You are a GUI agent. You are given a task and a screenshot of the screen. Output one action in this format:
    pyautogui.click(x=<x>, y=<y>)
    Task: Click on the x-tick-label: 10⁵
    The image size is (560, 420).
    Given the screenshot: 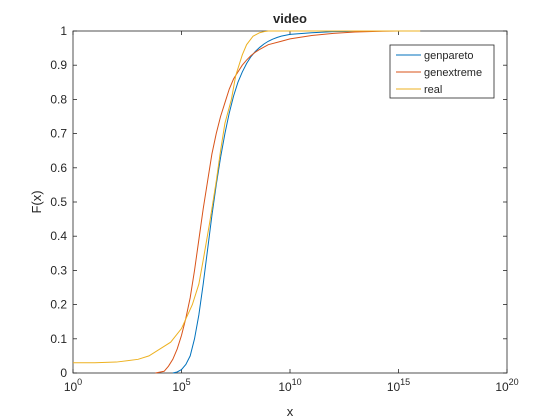 What is the action you would take?
    pyautogui.click(x=181, y=385)
    